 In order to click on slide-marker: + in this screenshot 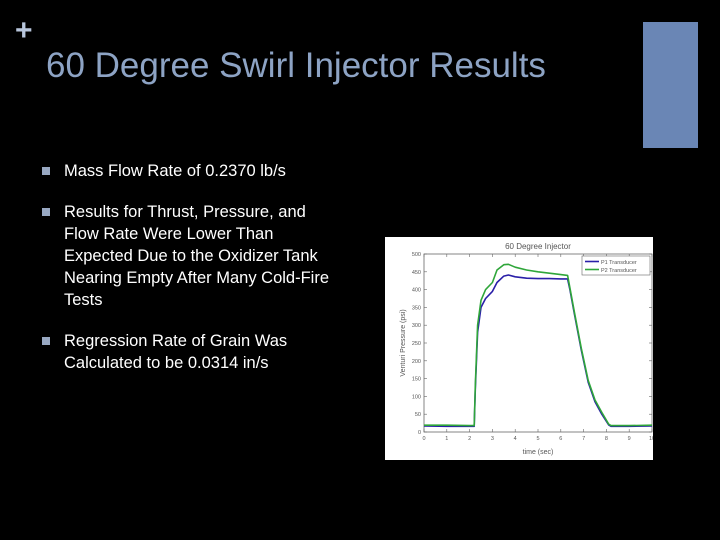, I will do `click(24, 30)`.